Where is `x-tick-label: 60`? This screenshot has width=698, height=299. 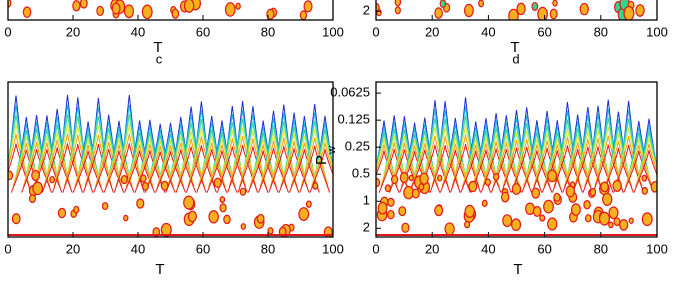
x-tick-label: 60 is located at coordinates (544, 31).